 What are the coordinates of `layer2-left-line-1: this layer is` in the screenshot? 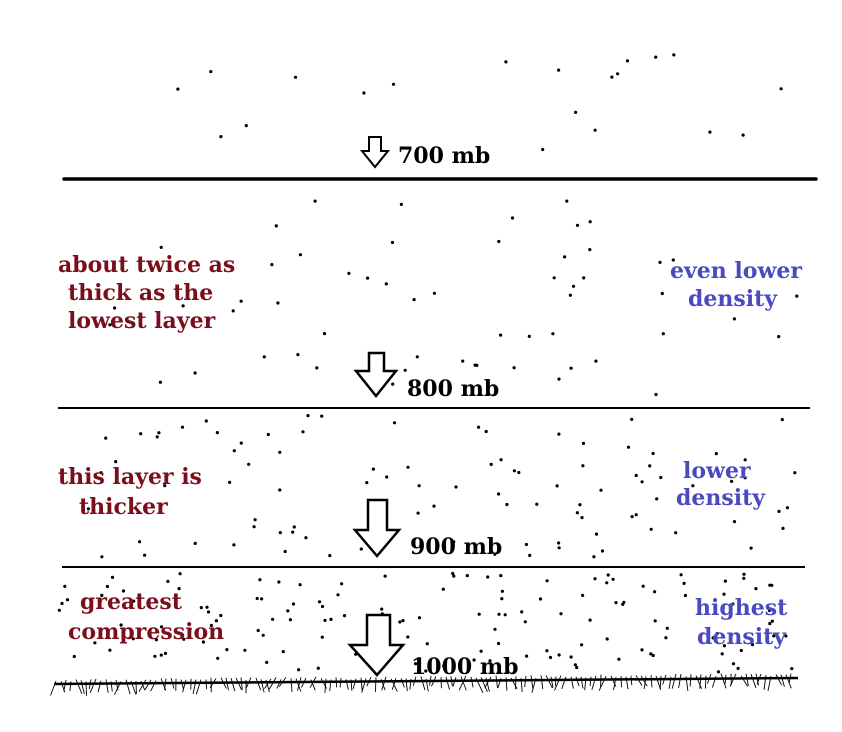 It's located at (130, 477).